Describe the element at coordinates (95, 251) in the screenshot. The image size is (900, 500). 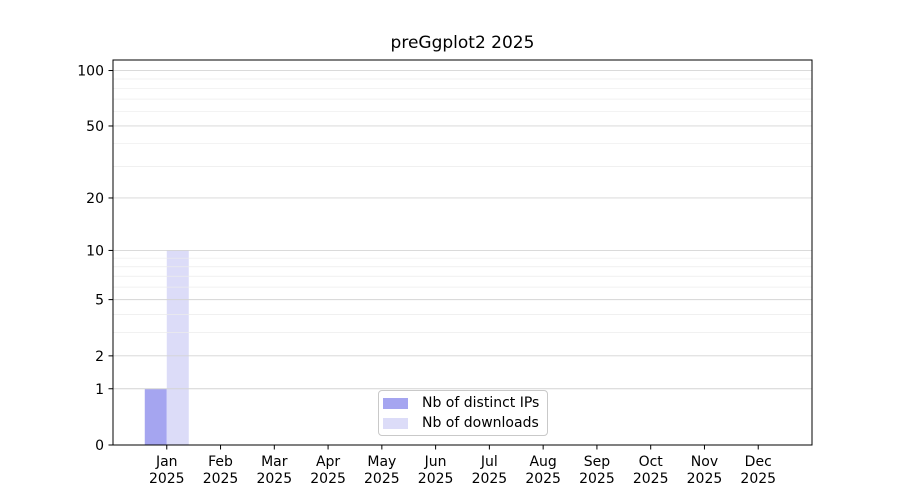
I see `y-axis-tick-label-10: 10` at that location.